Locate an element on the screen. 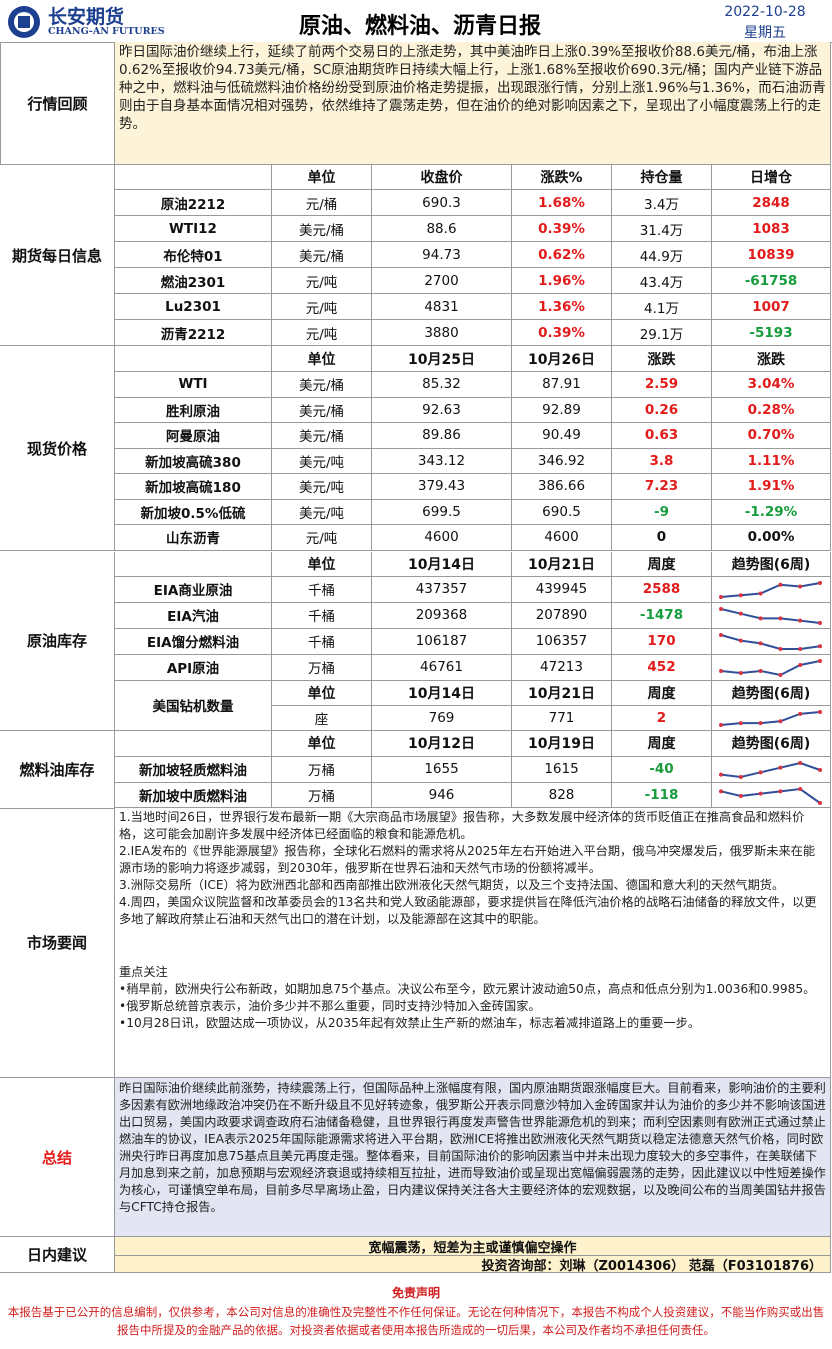  cell: 690.3 is located at coordinates (442, 203).